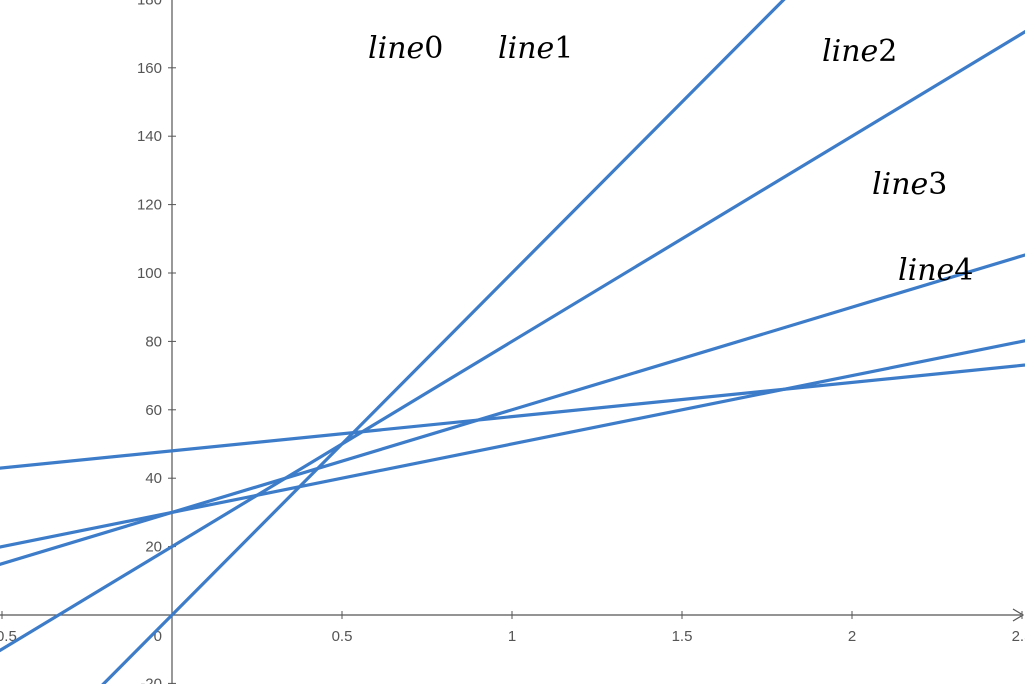  Describe the element at coordinates (433, 48) in the screenshot. I see `series-label-index: 0` at that location.